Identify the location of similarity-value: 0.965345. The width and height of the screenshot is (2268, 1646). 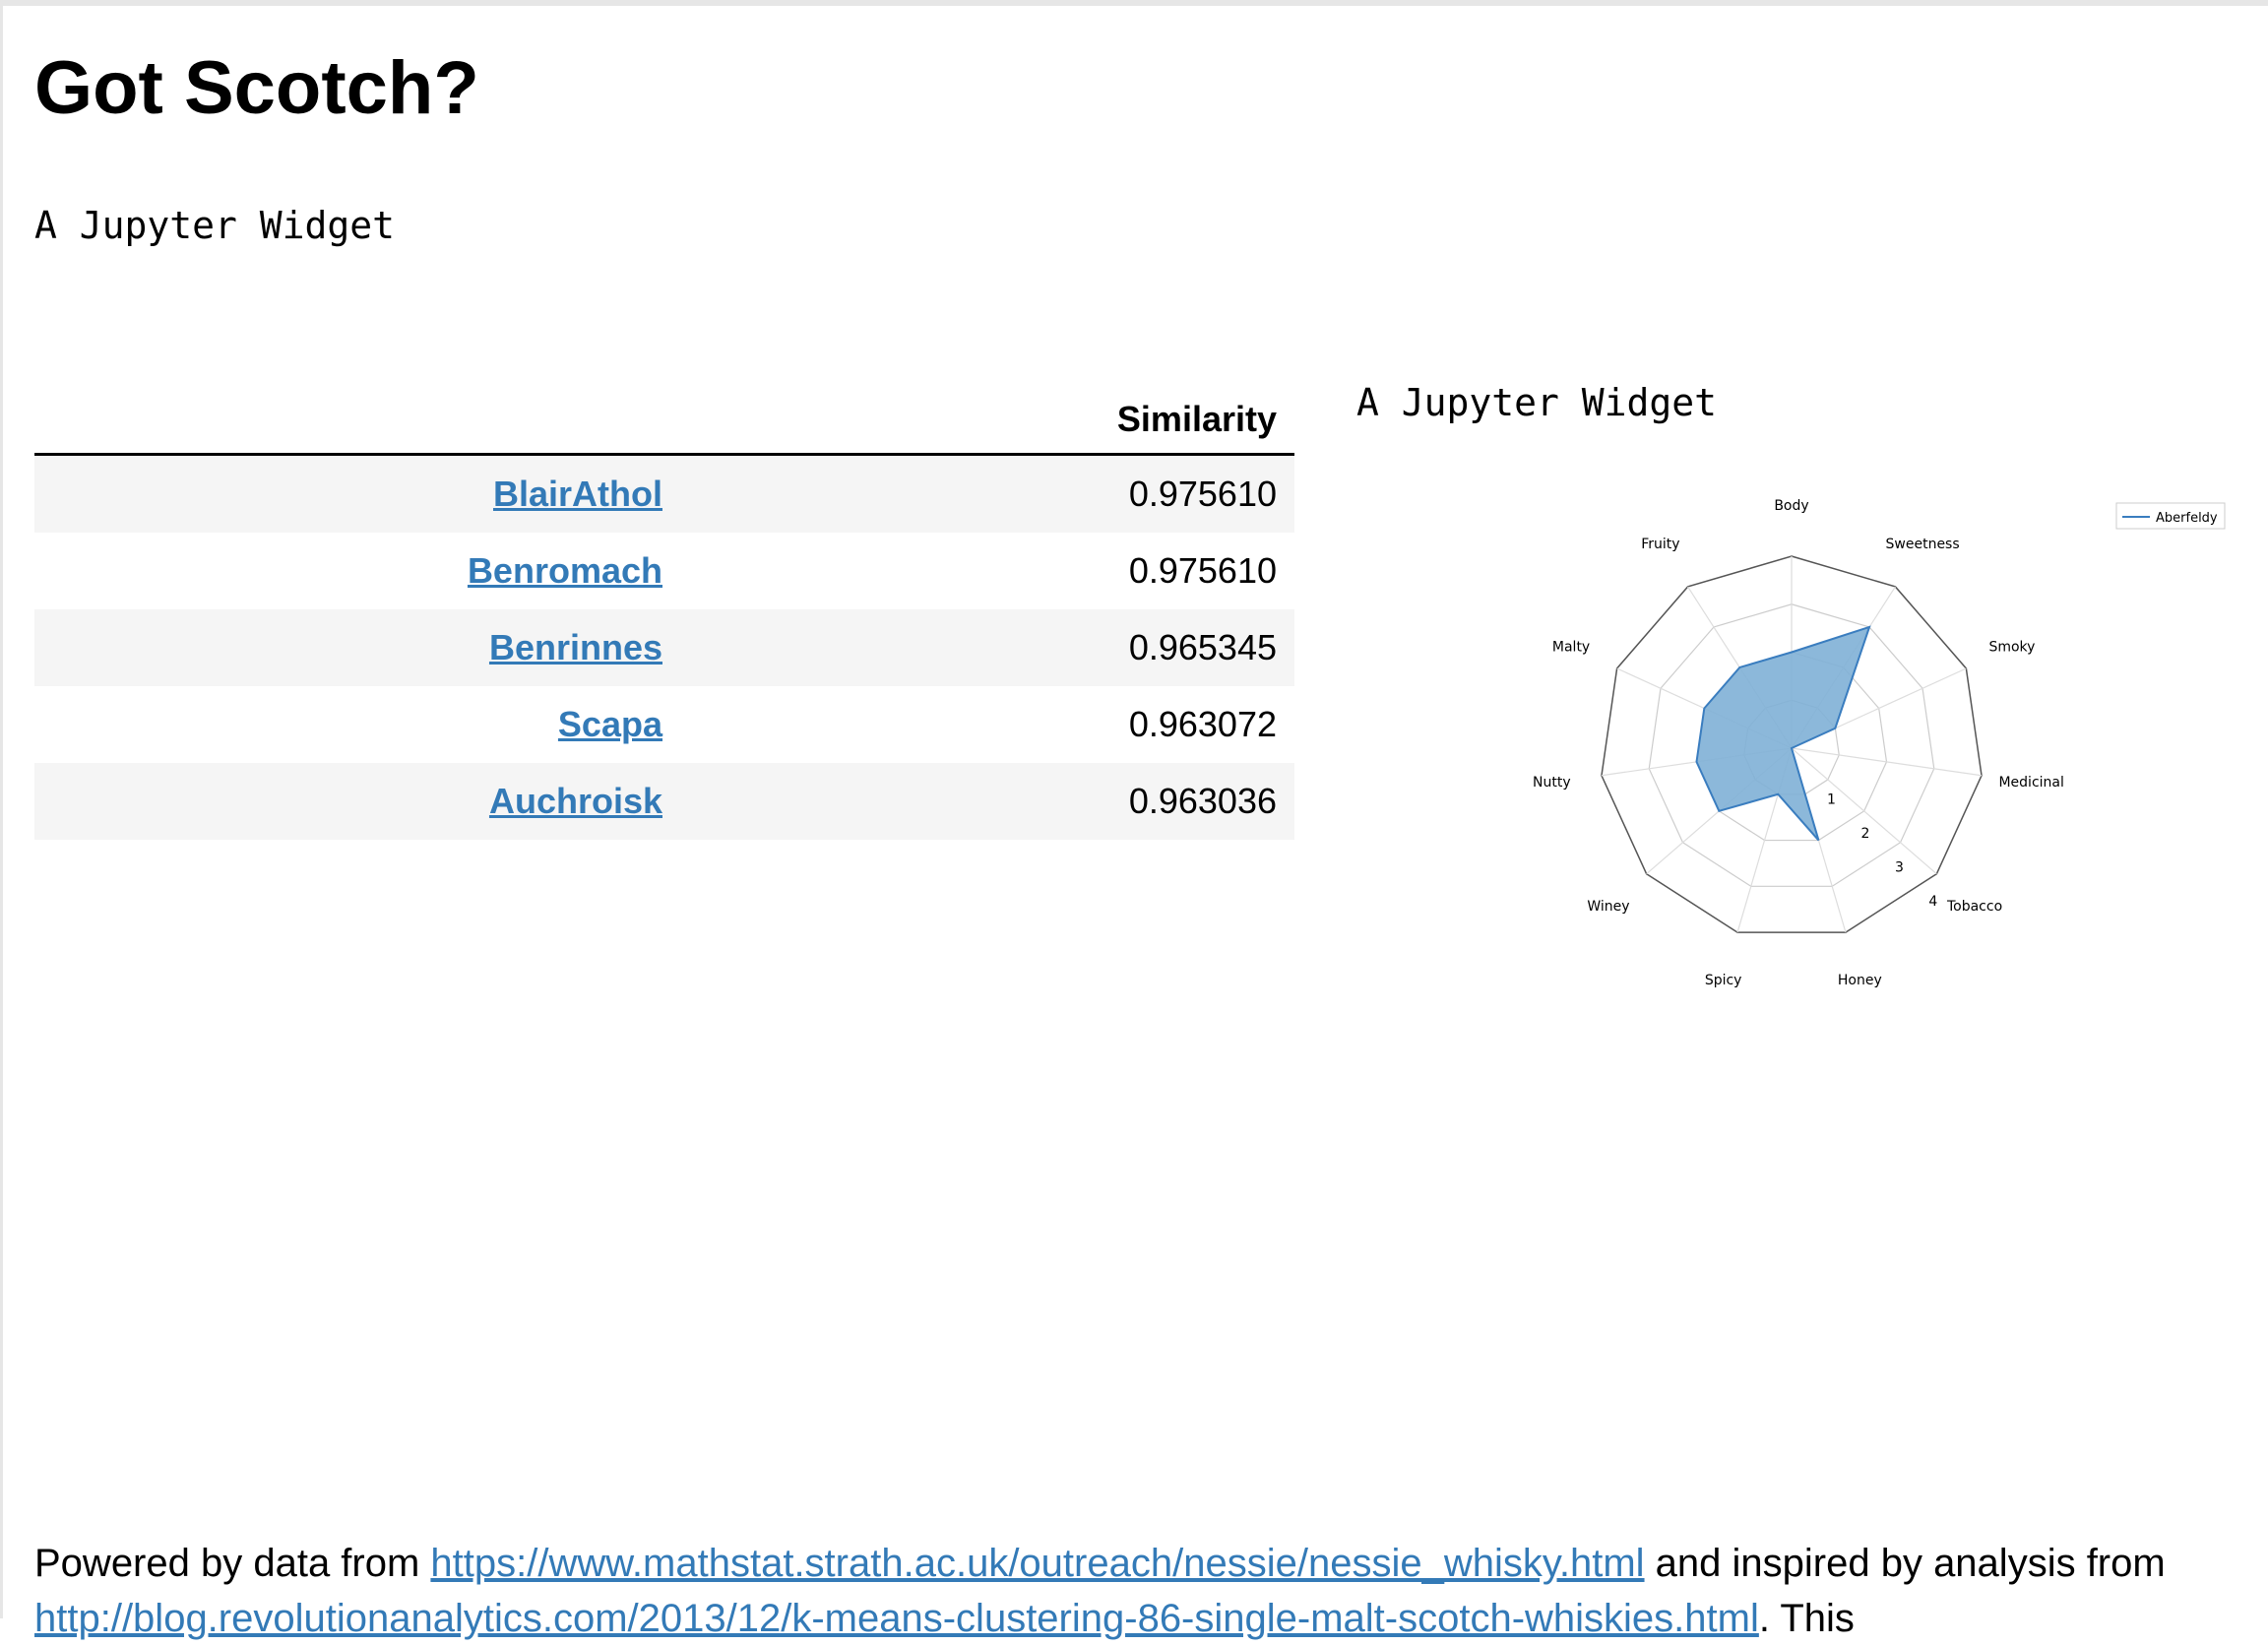
(987, 647).